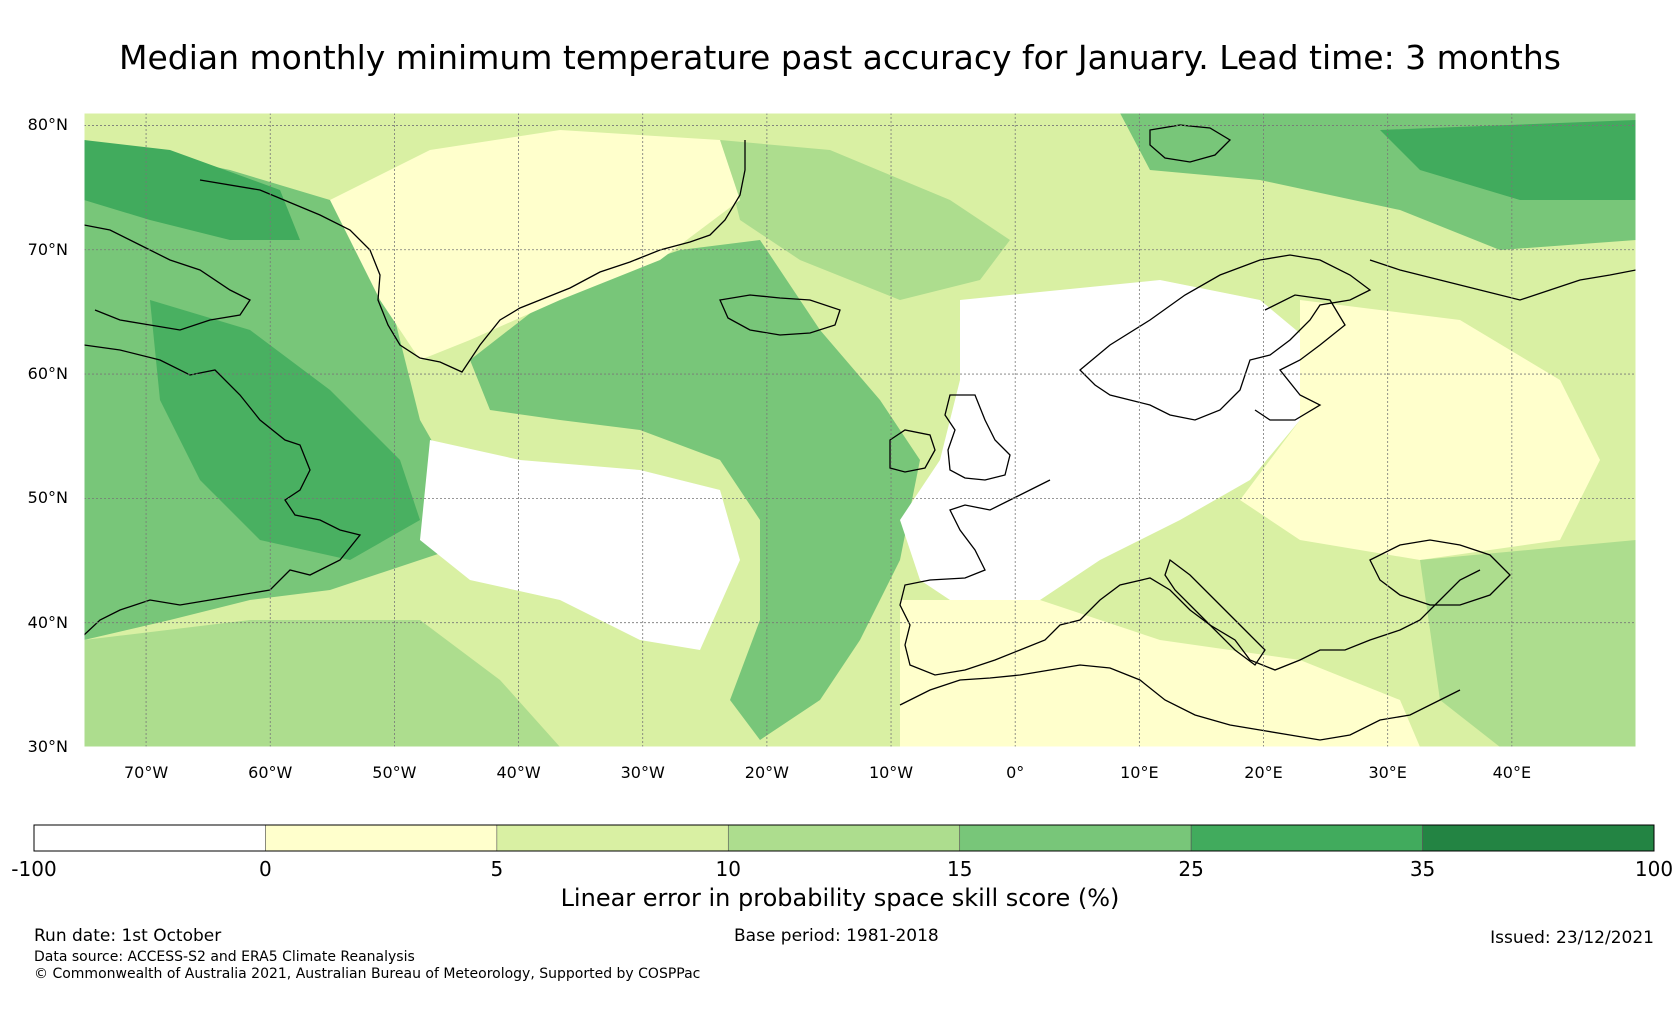 The width and height of the screenshot is (1680, 1020). I want to click on region-mediterranean-yellow, so click(1160, 673).